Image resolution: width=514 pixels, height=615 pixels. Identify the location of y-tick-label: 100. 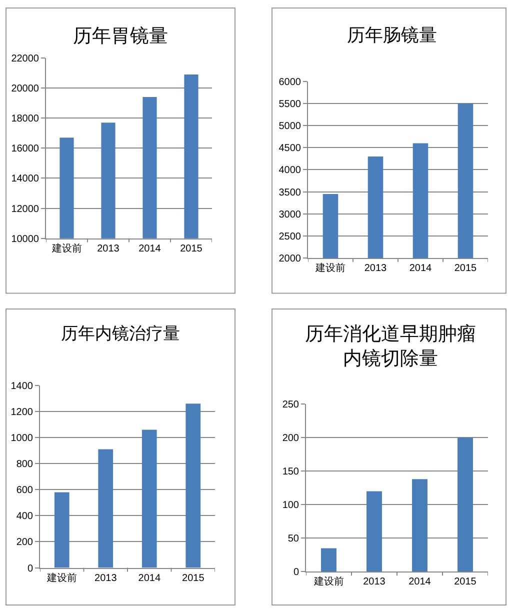
(291, 506).